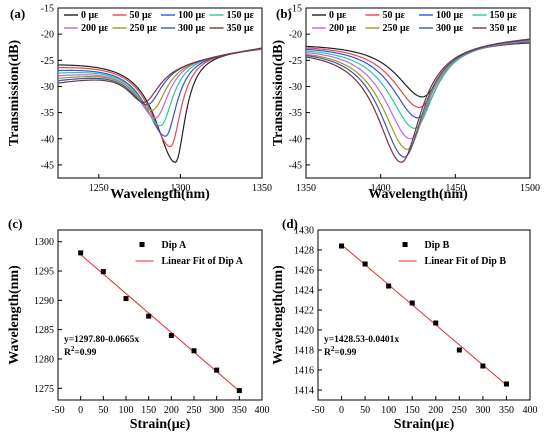 The height and width of the screenshot is (439, 550). Describe the element at coordinates (304, 371) in the screenshot. I see `y-tick-label: 1416` at that location.